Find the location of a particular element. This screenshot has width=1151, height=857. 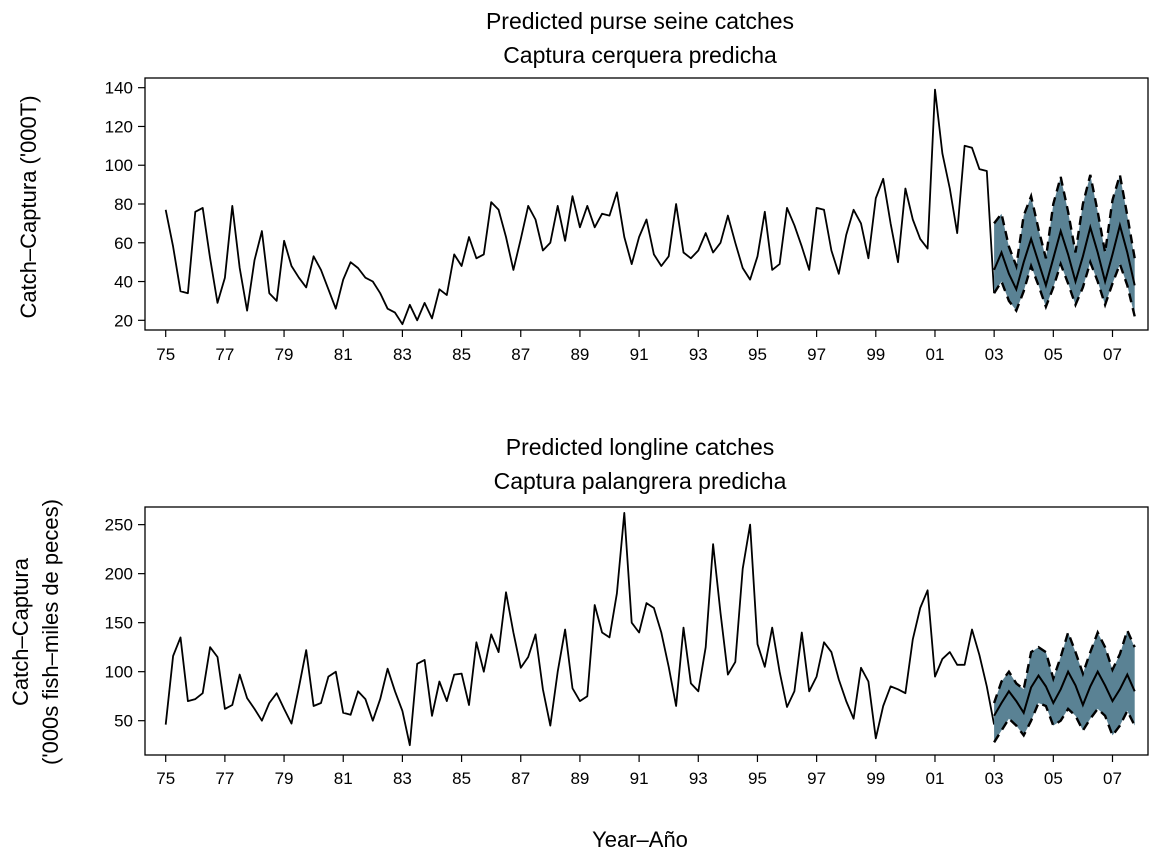

y-tick-label: 250 is located at coordinates (119, 525).